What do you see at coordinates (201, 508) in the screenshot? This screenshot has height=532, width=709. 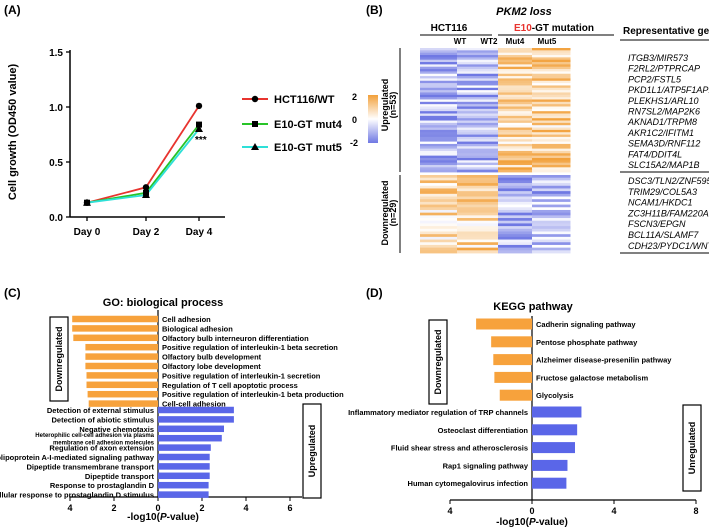 I see `x-tick-label: 2` at bounding box center [201, 508].